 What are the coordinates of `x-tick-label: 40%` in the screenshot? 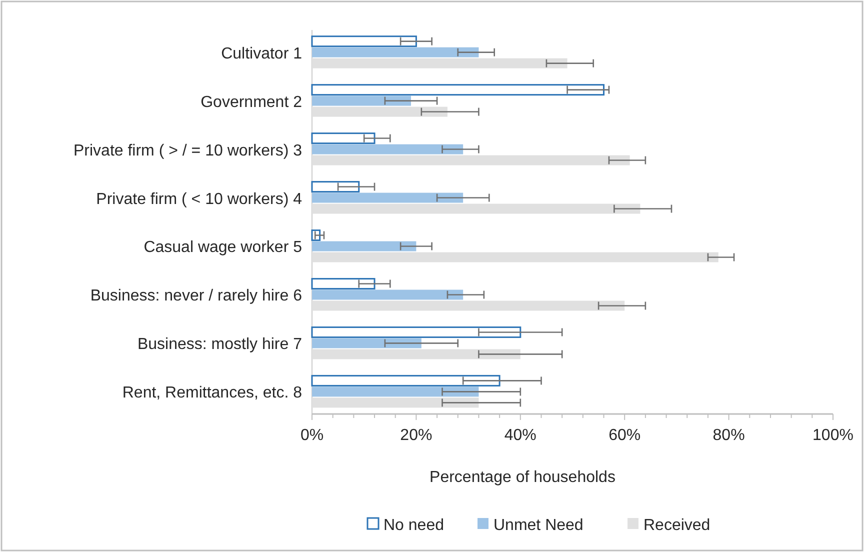 It's located at (520, 435).